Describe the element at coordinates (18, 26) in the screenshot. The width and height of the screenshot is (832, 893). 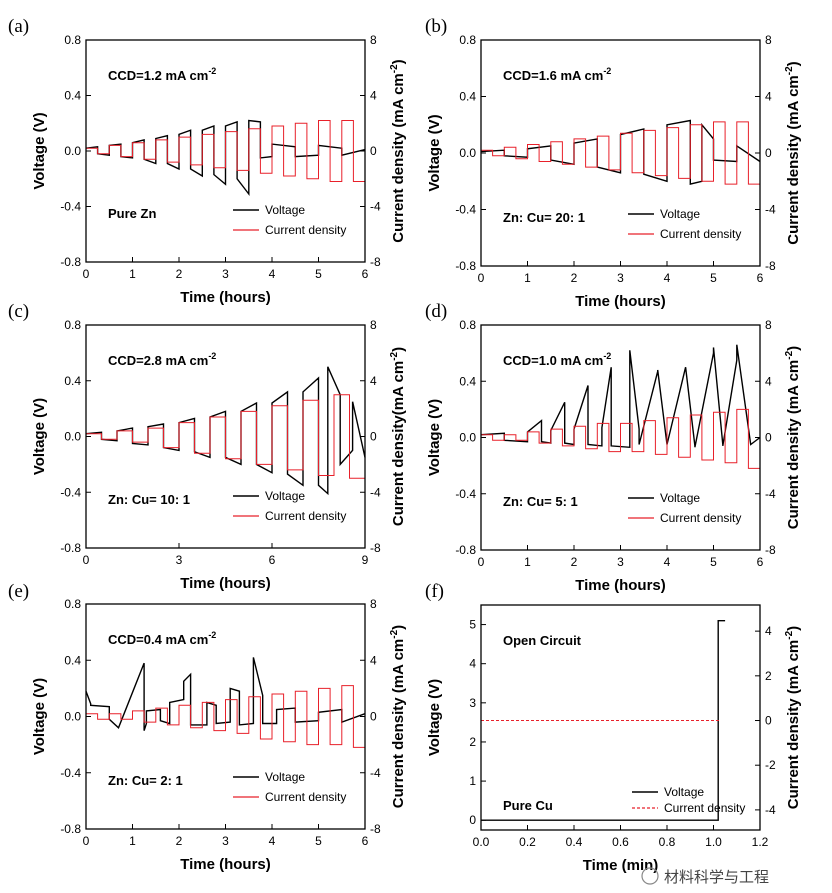
I see `panel-label-a: (a)` at that location.